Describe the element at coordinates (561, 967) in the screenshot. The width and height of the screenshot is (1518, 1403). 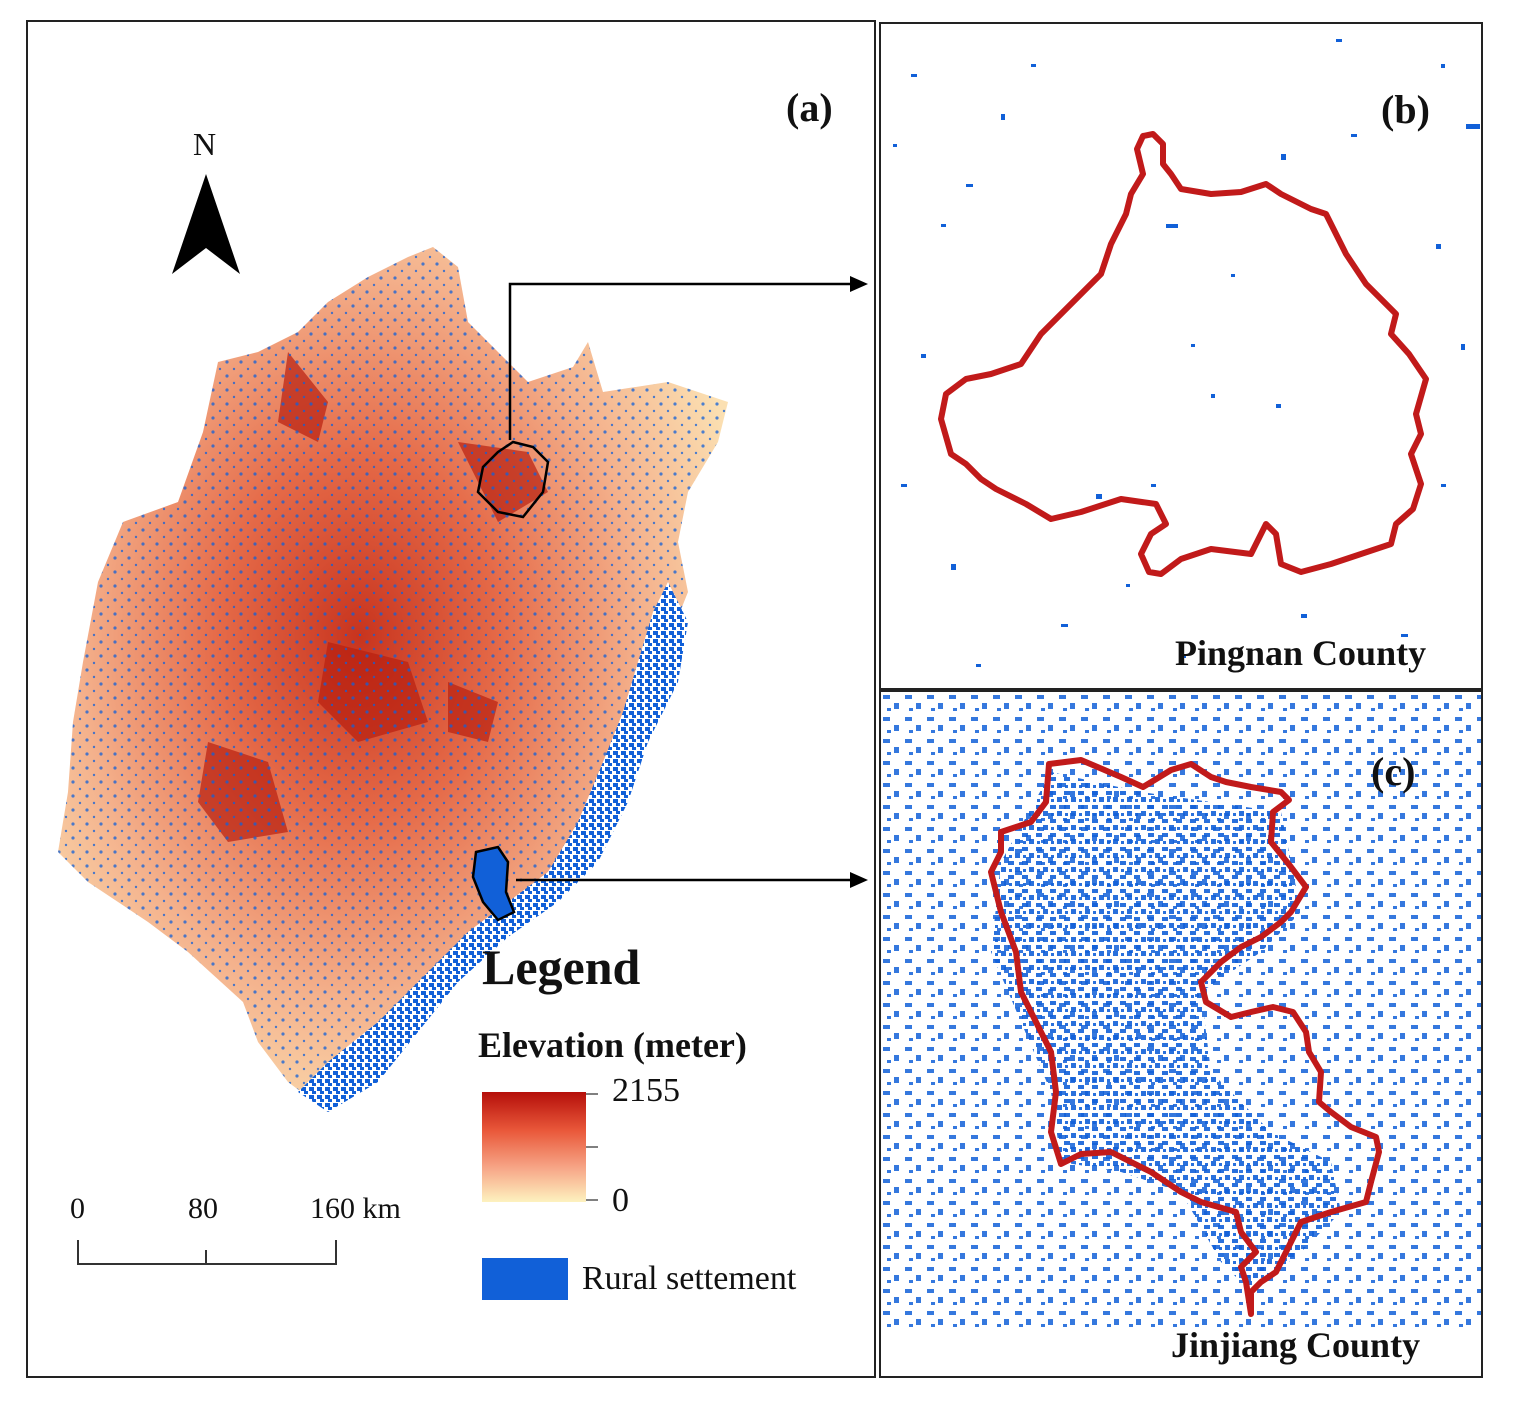
I see `legend-title: Legend` at that location.